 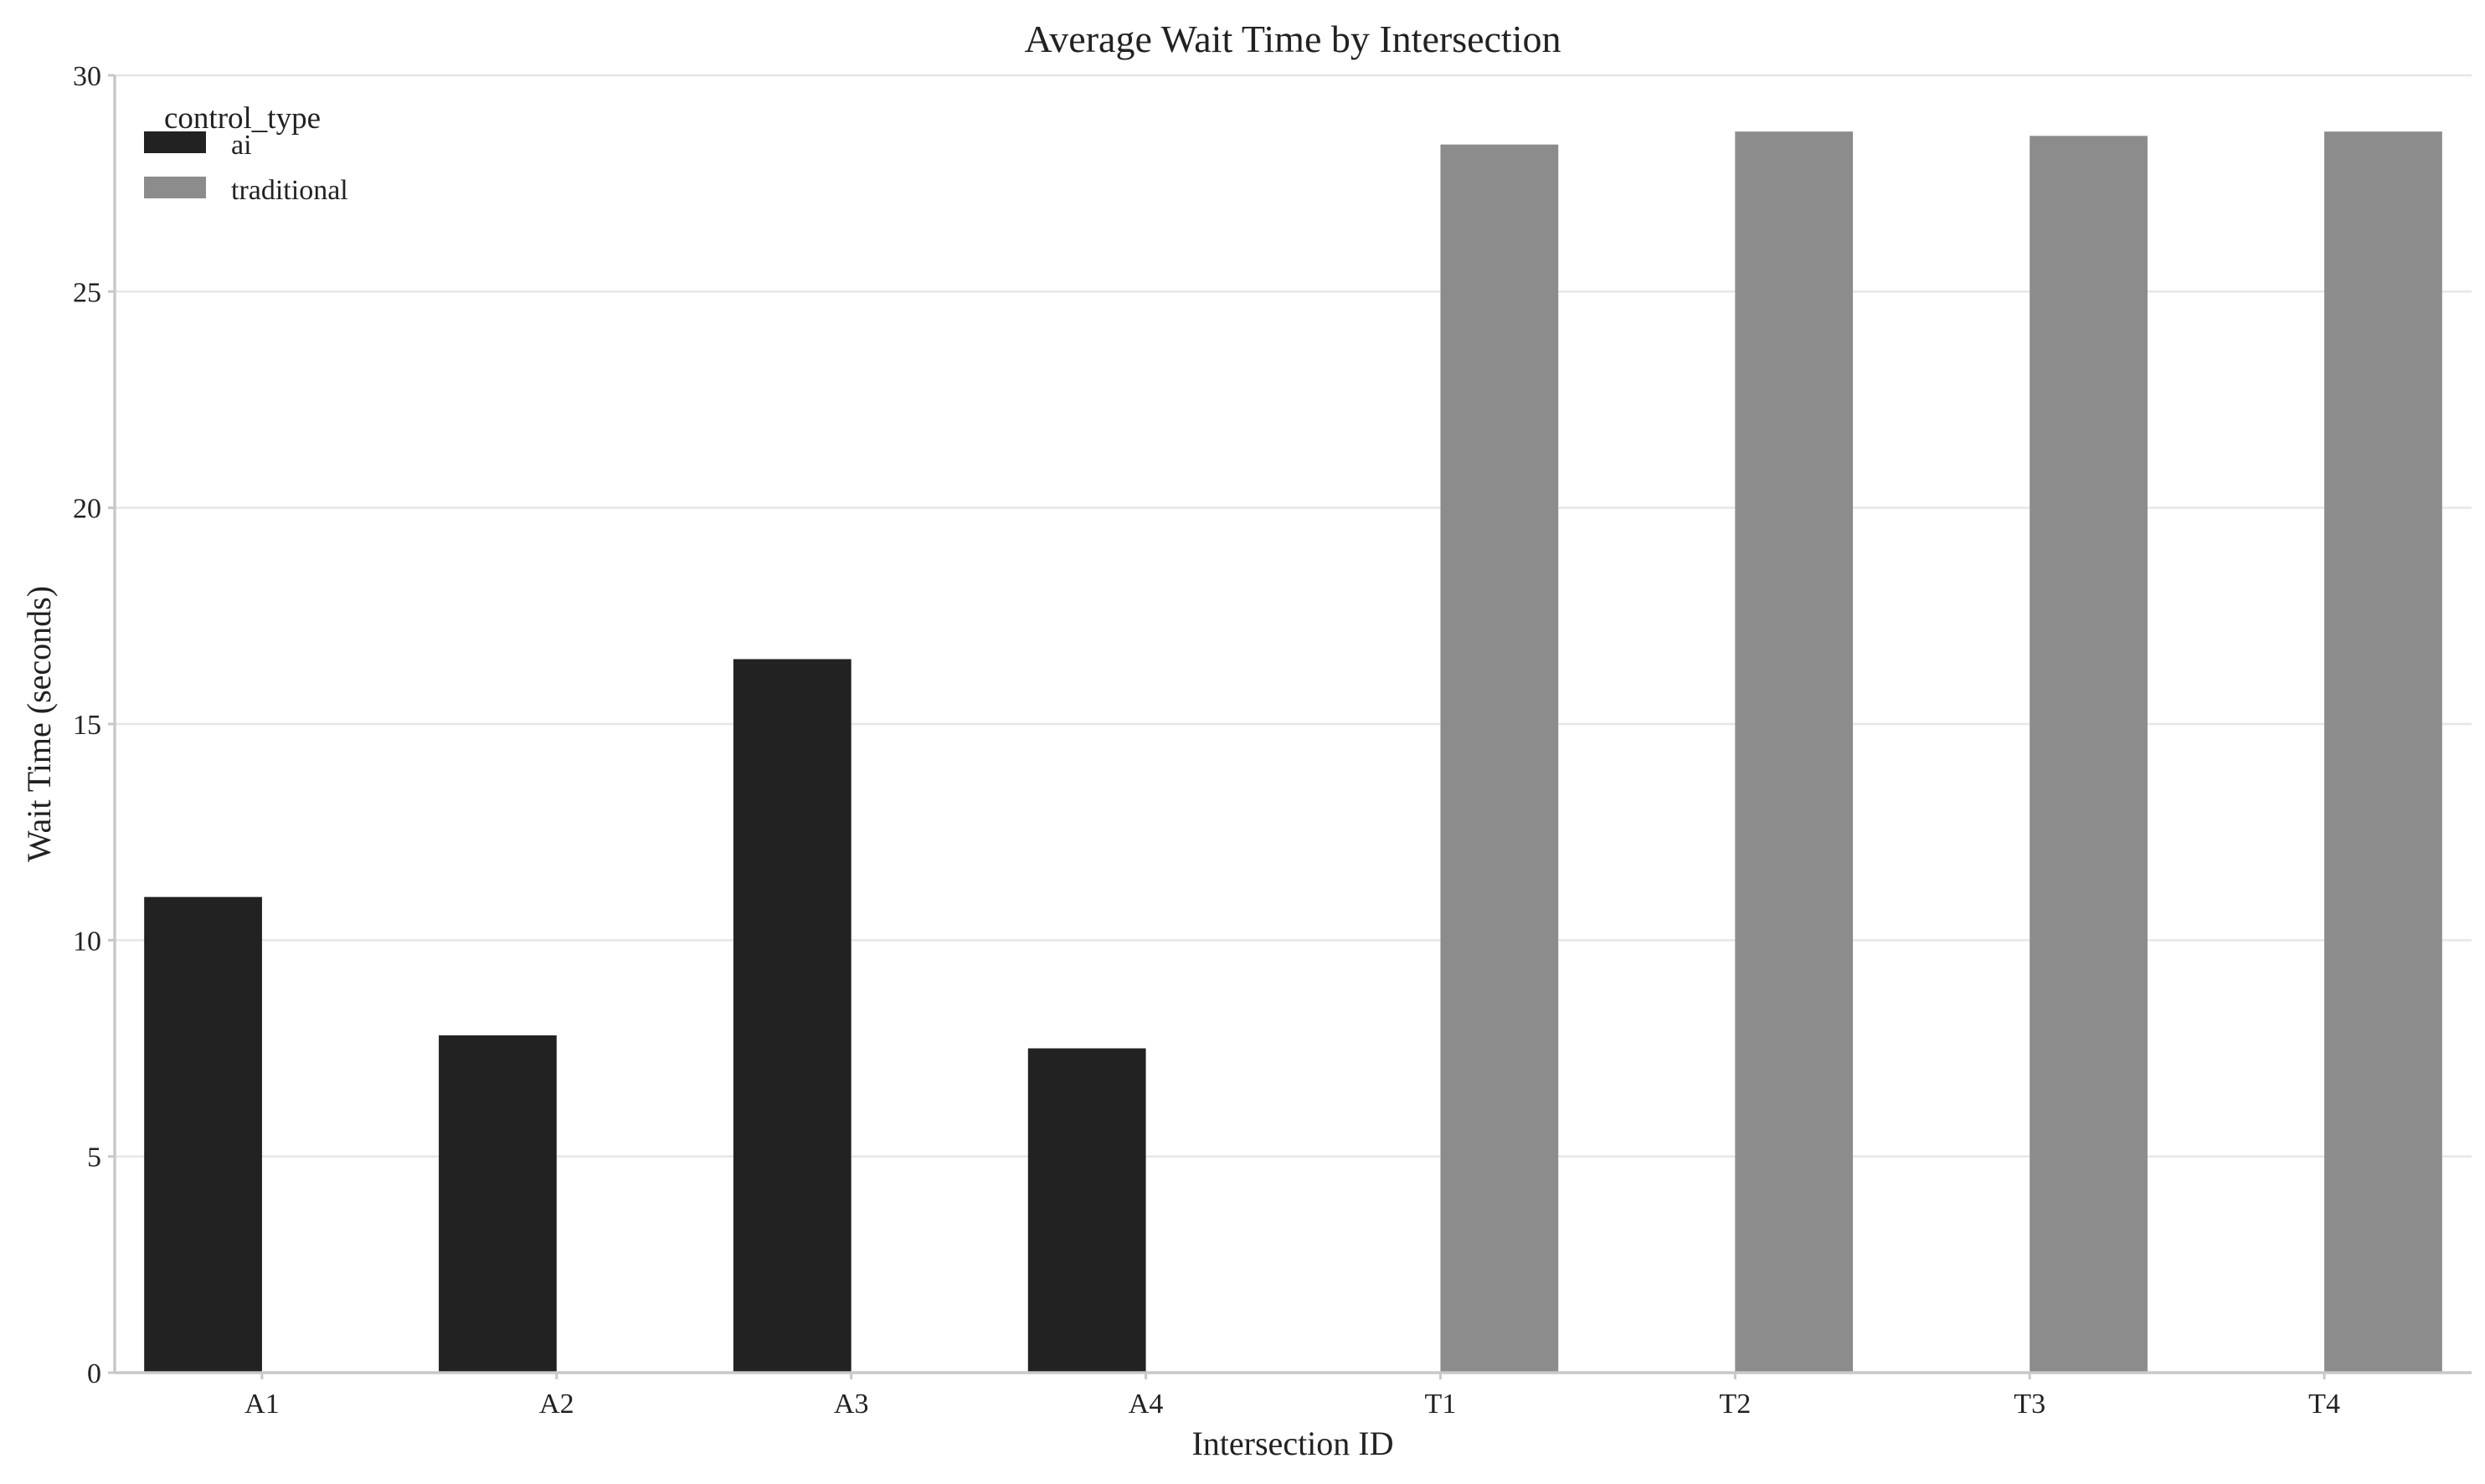 I want to click on y-tick-label: 10, so click(x=87, y=942).